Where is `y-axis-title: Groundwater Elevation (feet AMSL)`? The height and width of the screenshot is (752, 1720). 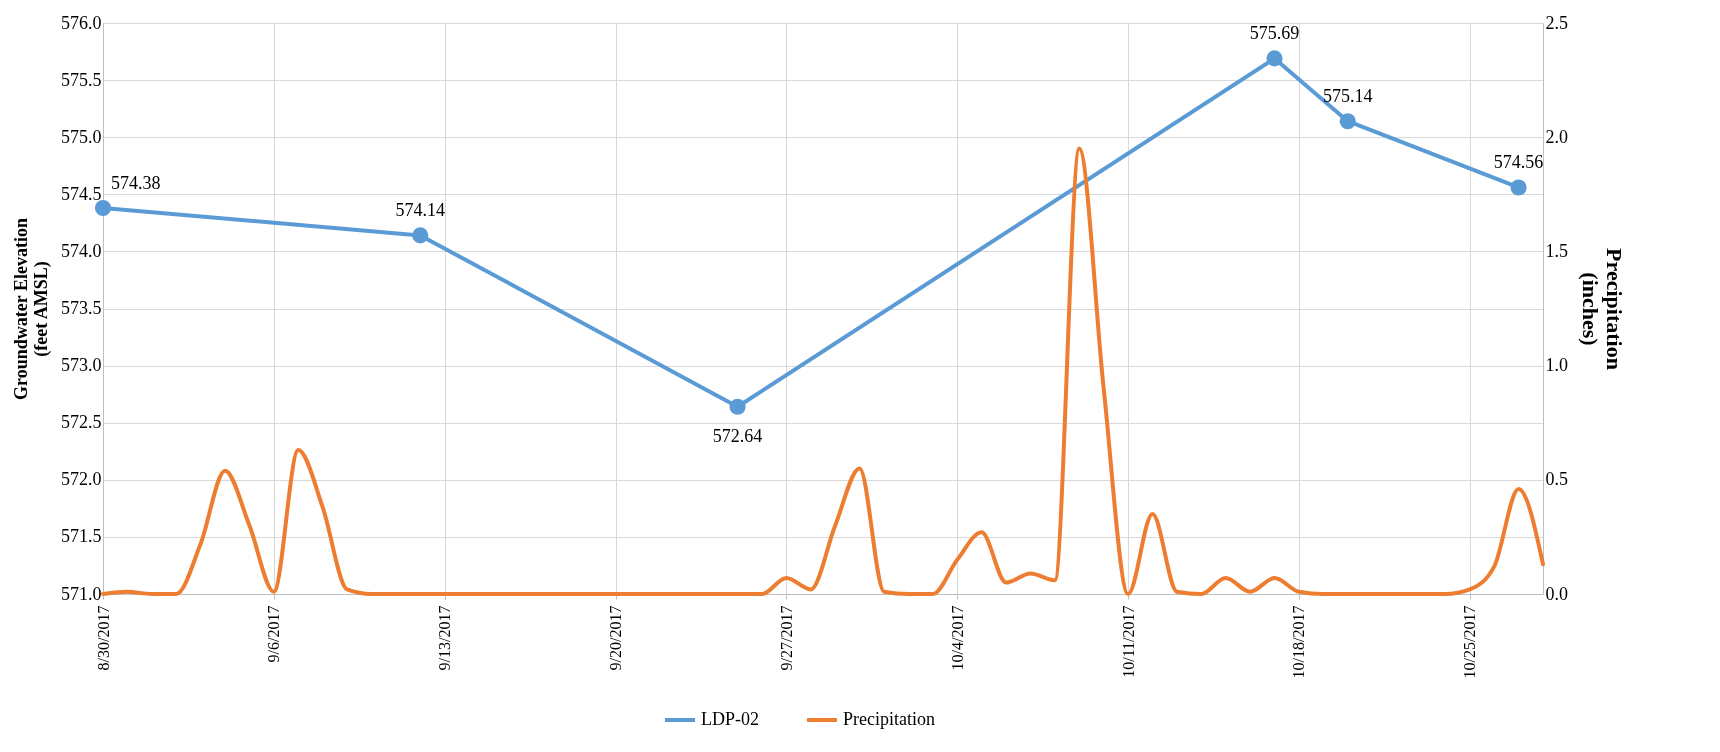
y-axis-title: Groundwater Elevation (feet AMSL) is located at coordinates (31, 309).